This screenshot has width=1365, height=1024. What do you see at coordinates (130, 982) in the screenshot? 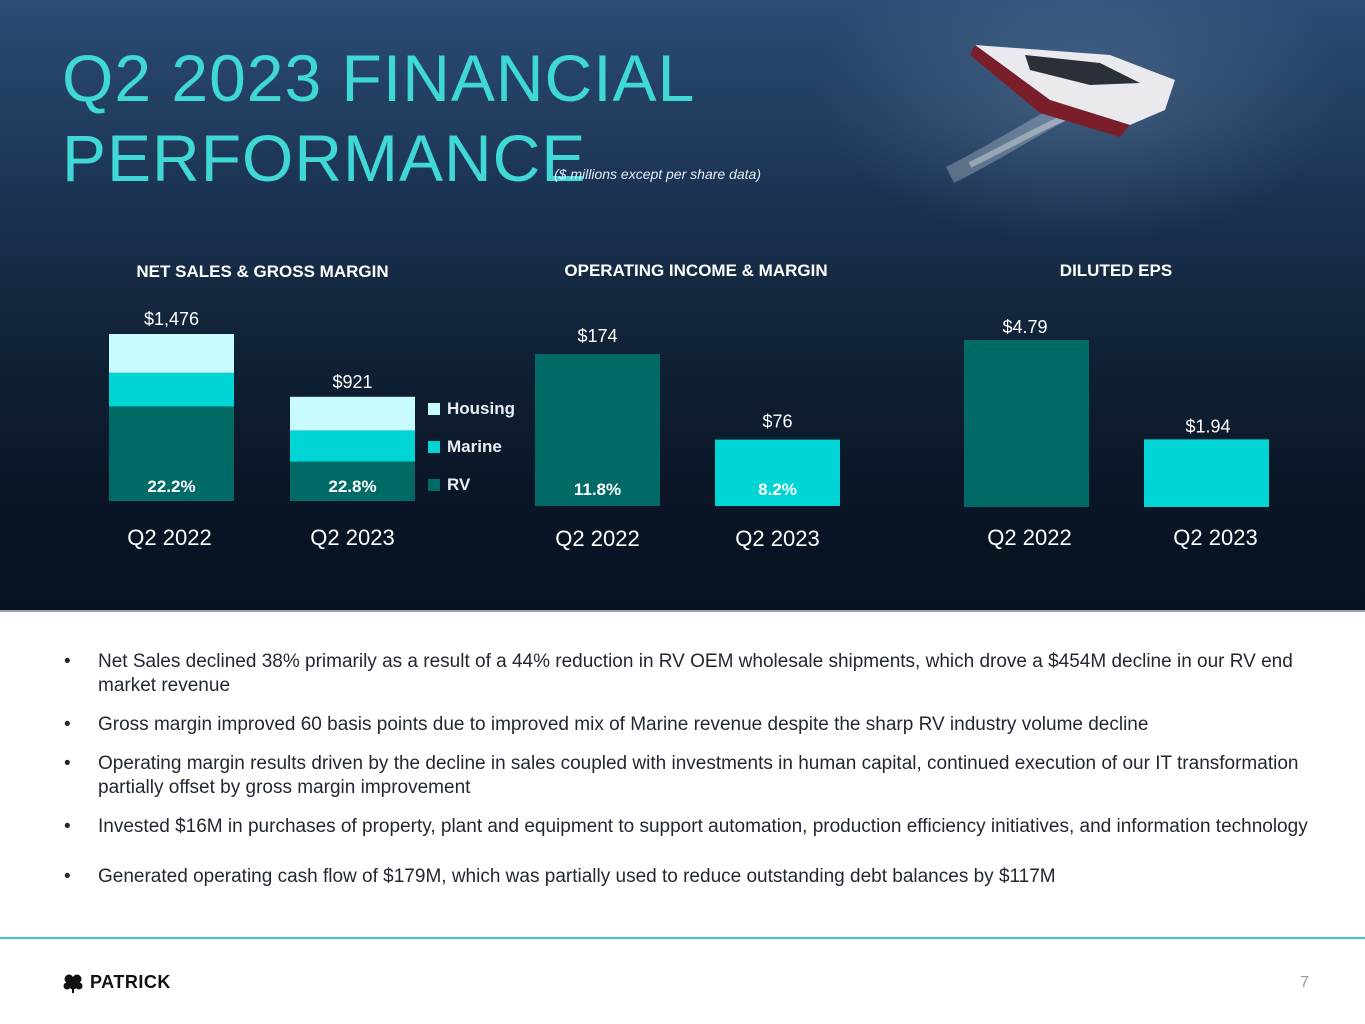
I see `logo-text: PATRICK` at bounding box center [130, 982].